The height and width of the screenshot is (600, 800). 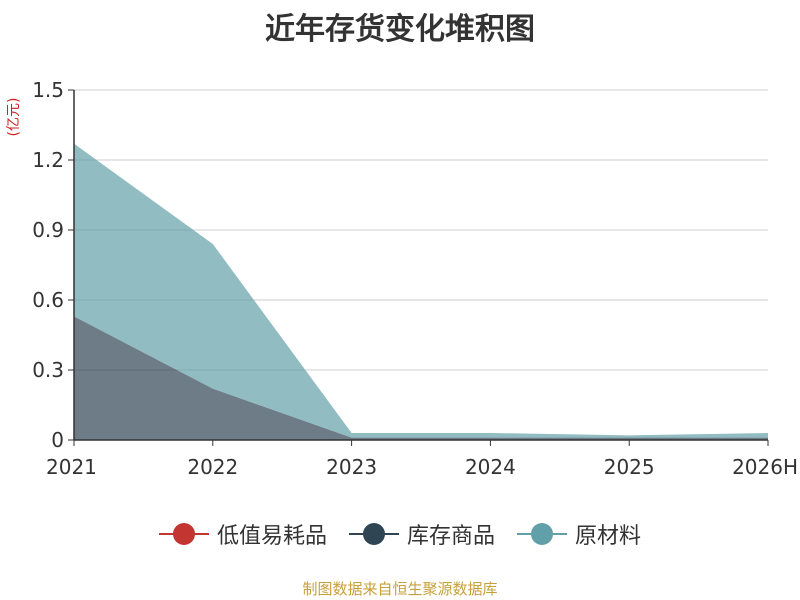 What do you see at coordinates (608, 536) in the screenshot?
I see `legend-label: 原材料` at bounding box center [608, 536].